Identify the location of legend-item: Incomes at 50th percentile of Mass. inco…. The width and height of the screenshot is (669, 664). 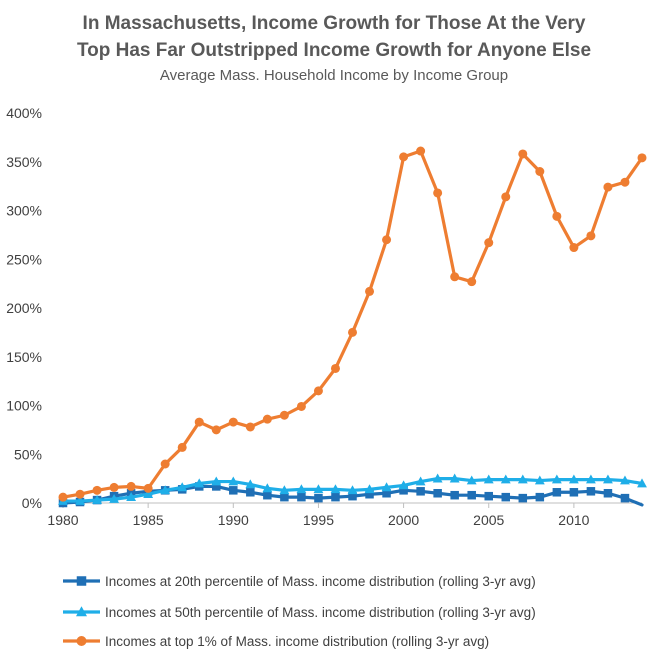
(299, 612).